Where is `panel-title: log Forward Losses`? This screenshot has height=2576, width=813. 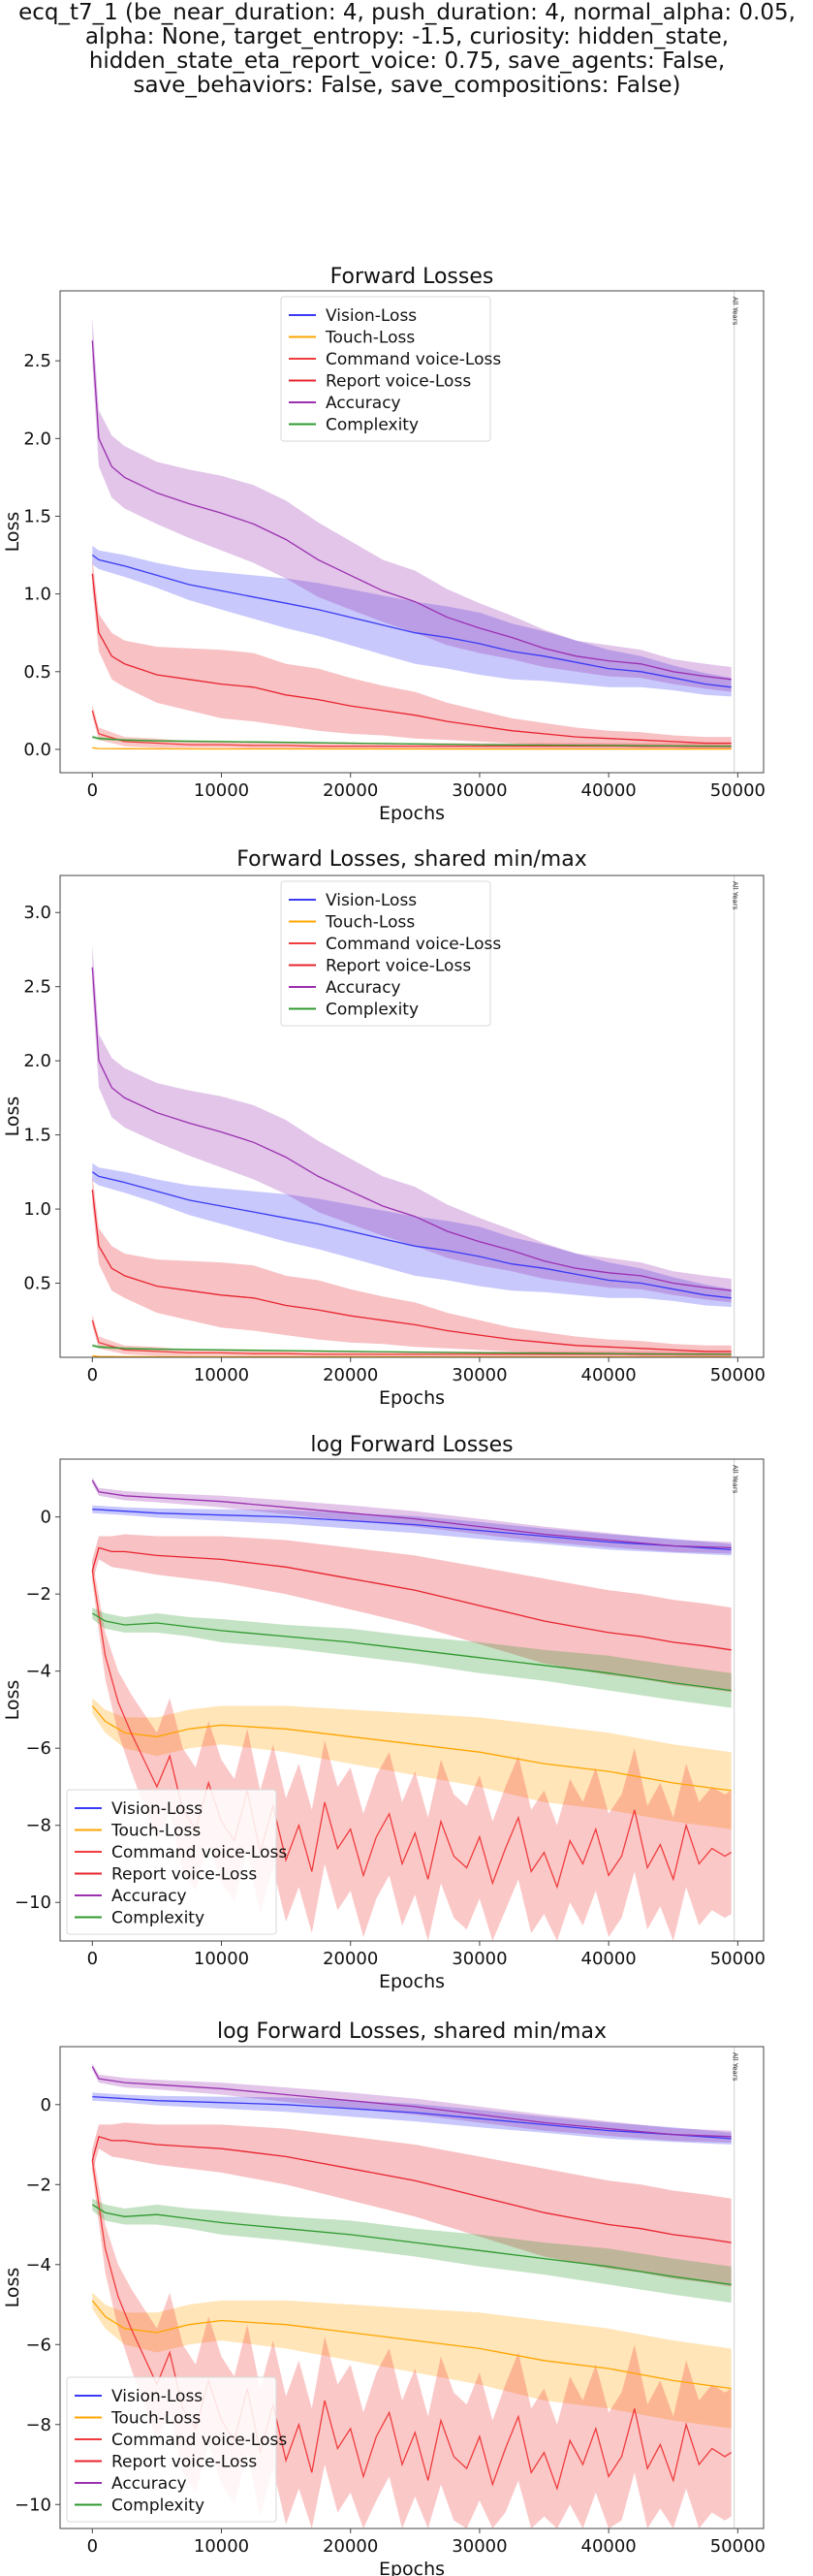
panel-title: log Forward Losses is located at coordinates (411, 1445).